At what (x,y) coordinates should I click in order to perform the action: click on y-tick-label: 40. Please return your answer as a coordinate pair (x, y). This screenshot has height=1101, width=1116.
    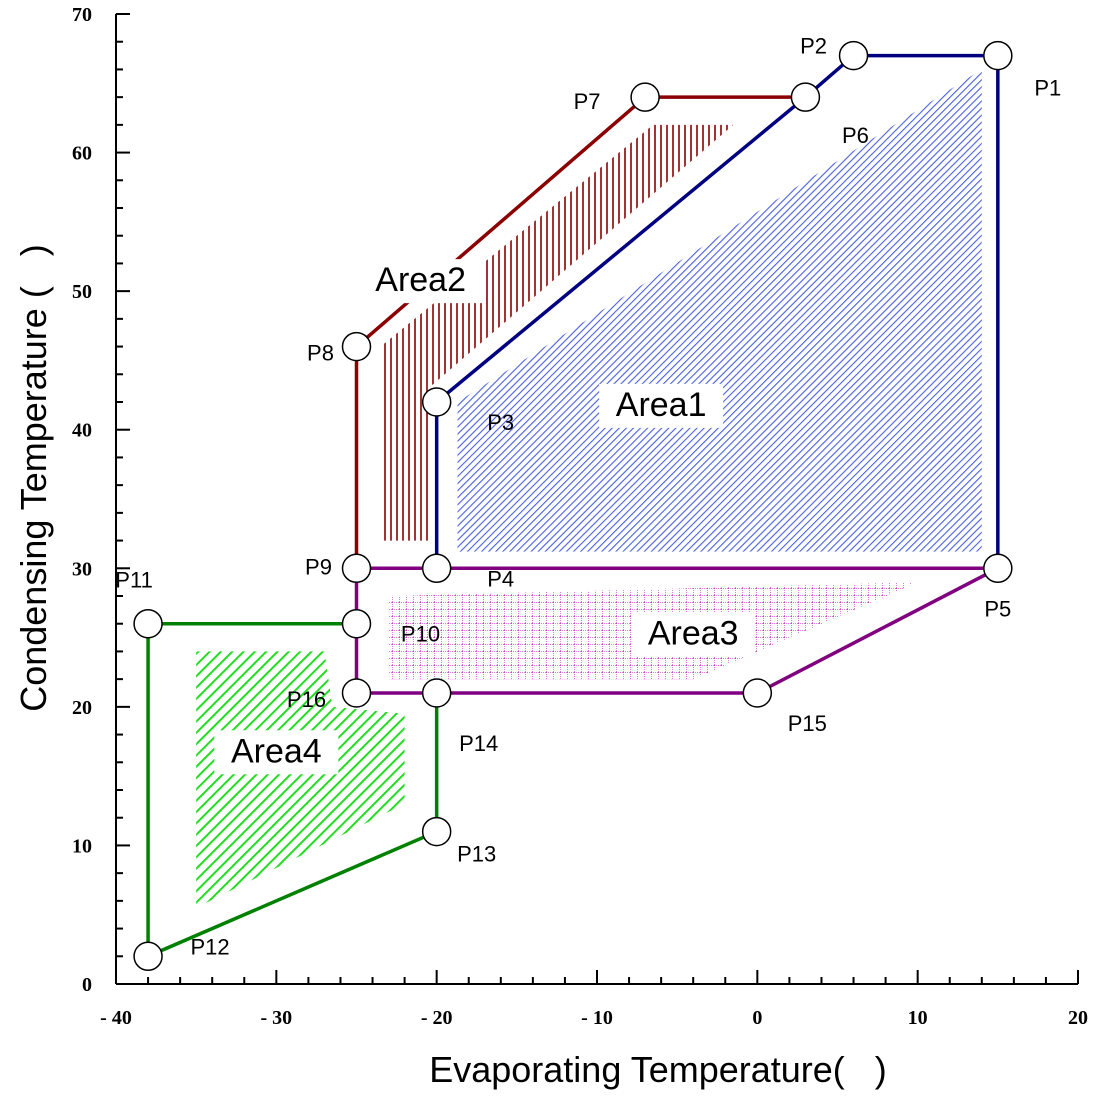
    Looking at the image, I should click on (82, 431).